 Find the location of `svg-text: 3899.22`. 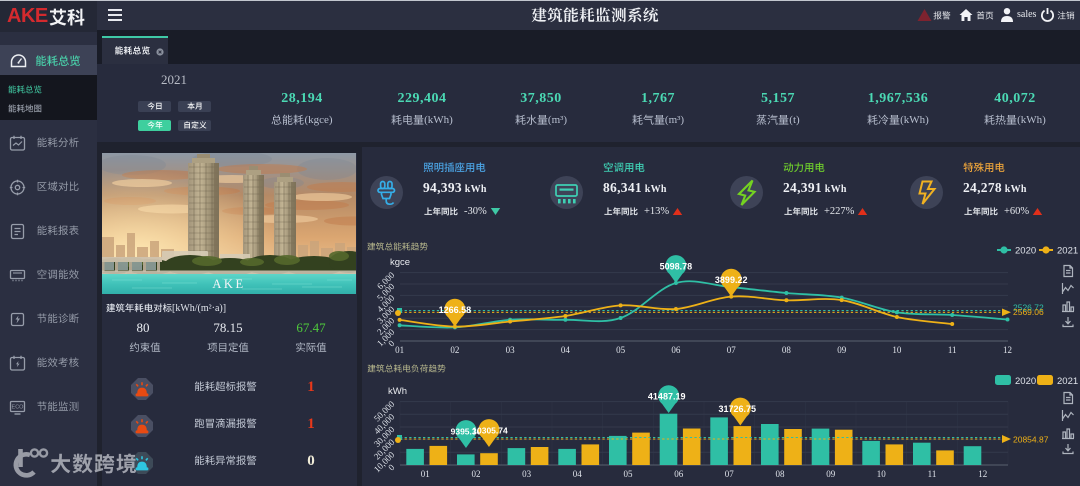

svg-text: 3899.22 is located at coordinates (731, 280).